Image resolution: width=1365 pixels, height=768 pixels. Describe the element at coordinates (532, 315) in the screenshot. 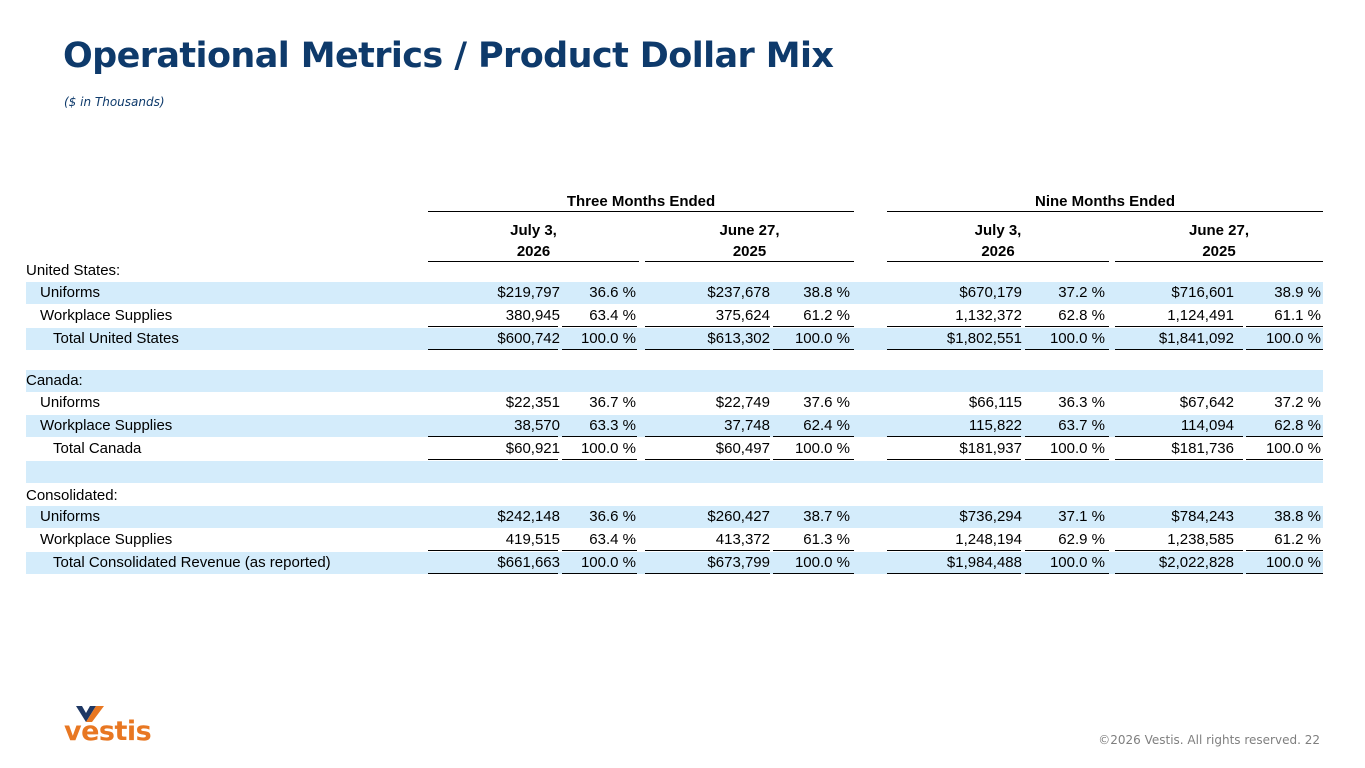

I see `amount-cell: 380,945` at that location.